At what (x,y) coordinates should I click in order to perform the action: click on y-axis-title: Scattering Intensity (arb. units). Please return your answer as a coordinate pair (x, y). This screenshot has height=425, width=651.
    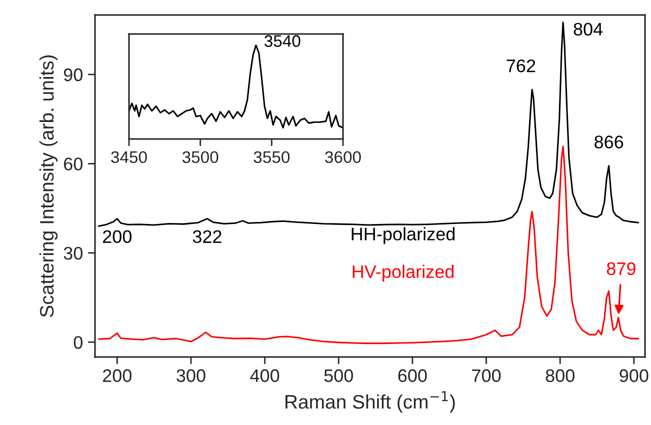
    Looking at the image, I should click on (48, 186).